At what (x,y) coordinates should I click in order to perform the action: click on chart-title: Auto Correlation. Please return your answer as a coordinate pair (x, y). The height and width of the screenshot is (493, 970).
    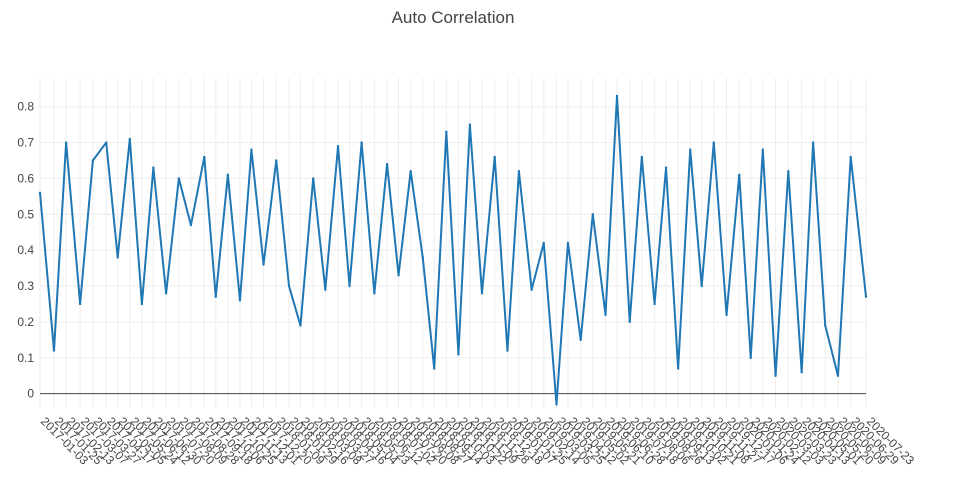
    Looking at the image, I should click on (453, 17).